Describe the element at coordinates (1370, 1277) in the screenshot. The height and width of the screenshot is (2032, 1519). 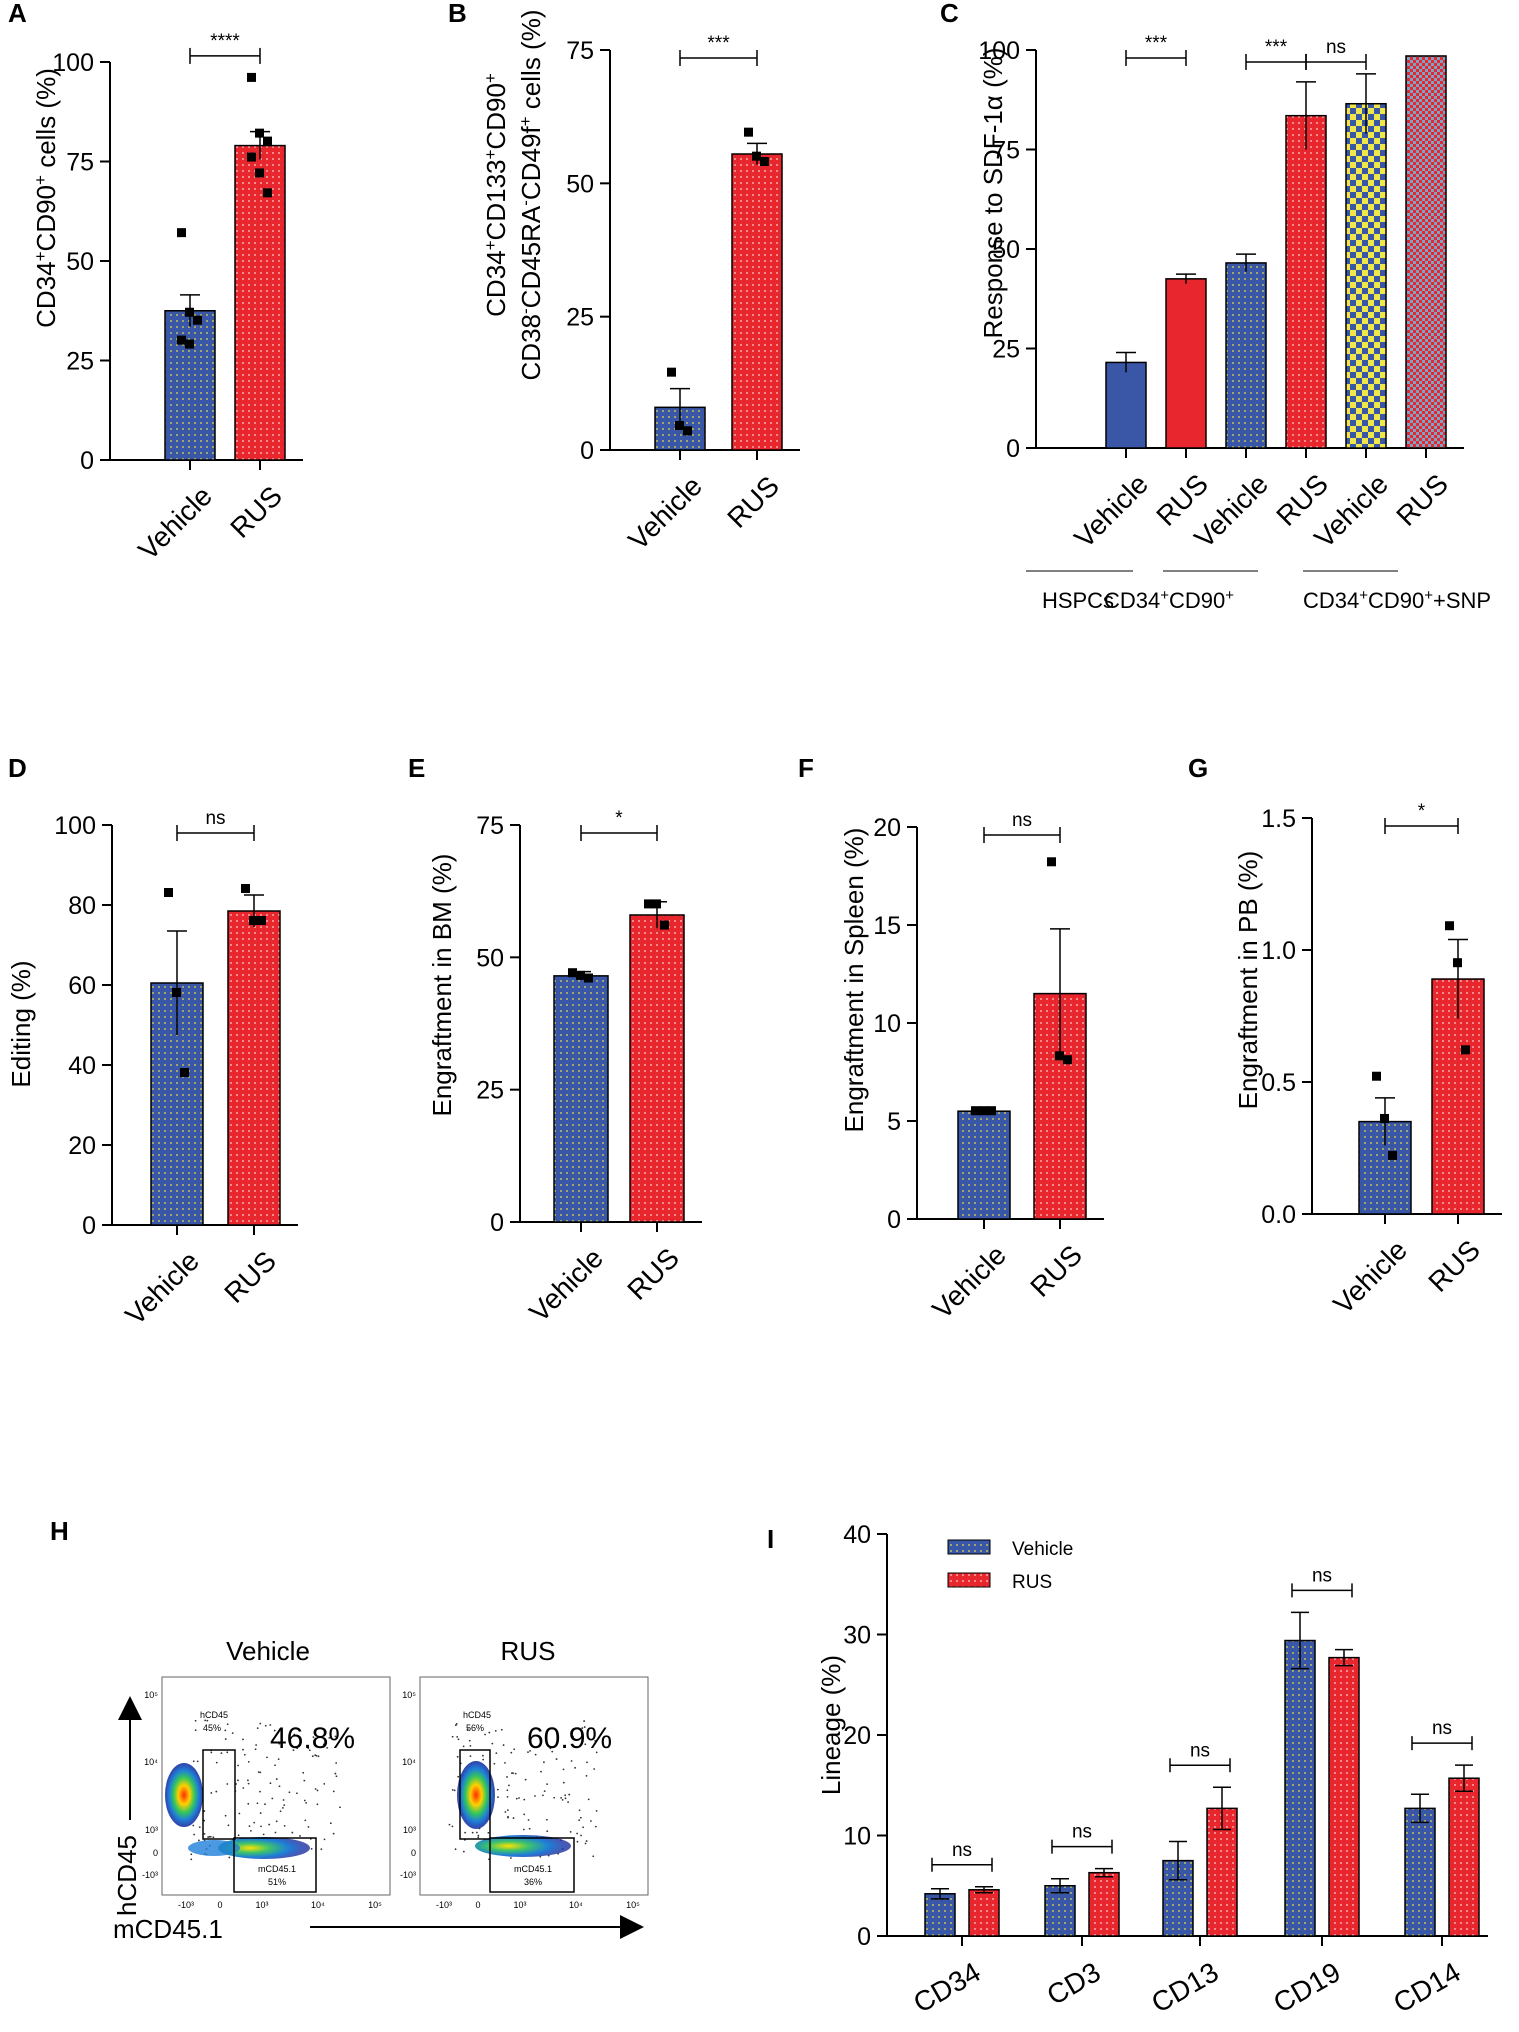
I see `x-tick-label: Vehicle` at that location.